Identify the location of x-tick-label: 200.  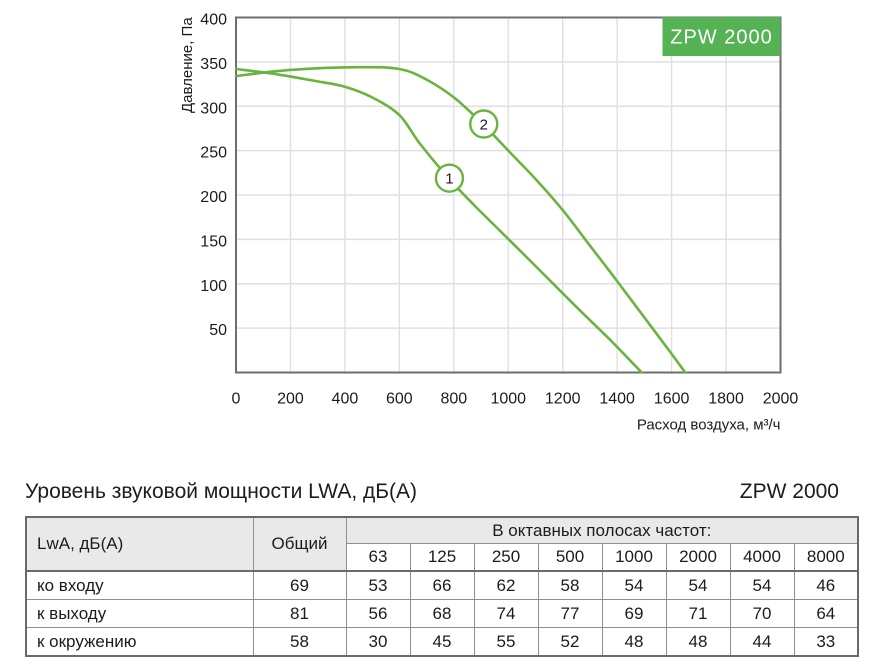
(290, 399).